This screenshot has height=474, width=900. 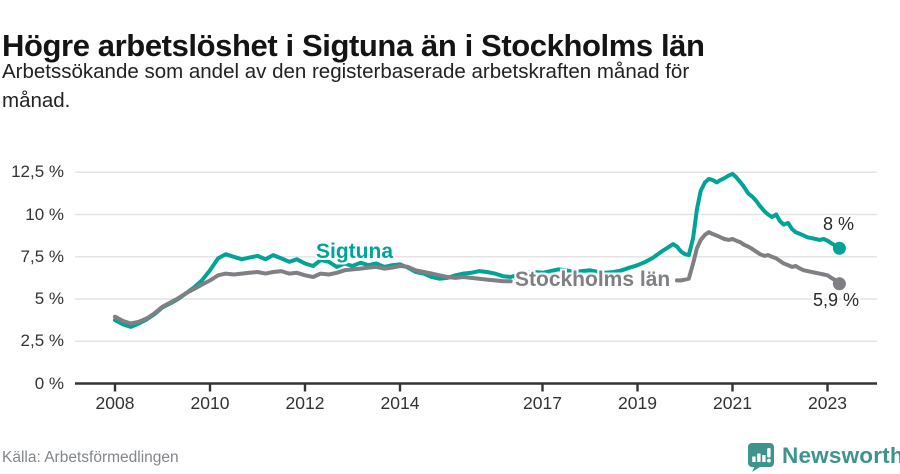 What do you see at coordinates (42, 256) in the screenshot?
I see `y-tick-label: 7,5 %` at bounding box center [42, 256].